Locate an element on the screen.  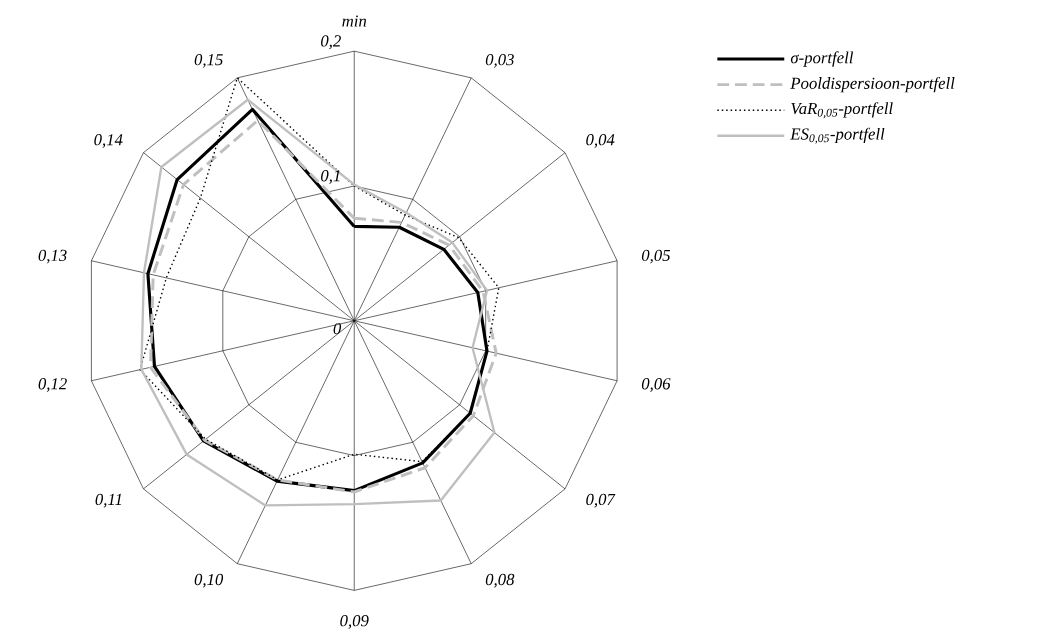
spoke-label: 0,09 is located at coordinates (354, 622).